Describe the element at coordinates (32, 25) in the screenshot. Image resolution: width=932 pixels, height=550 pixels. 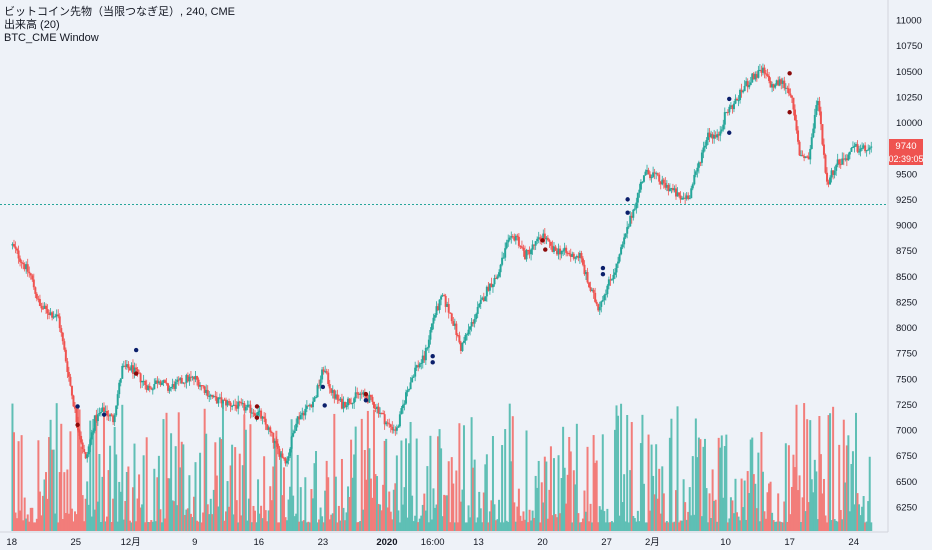
I see `volume-indicator-label: 出来高 (20)` at that location.